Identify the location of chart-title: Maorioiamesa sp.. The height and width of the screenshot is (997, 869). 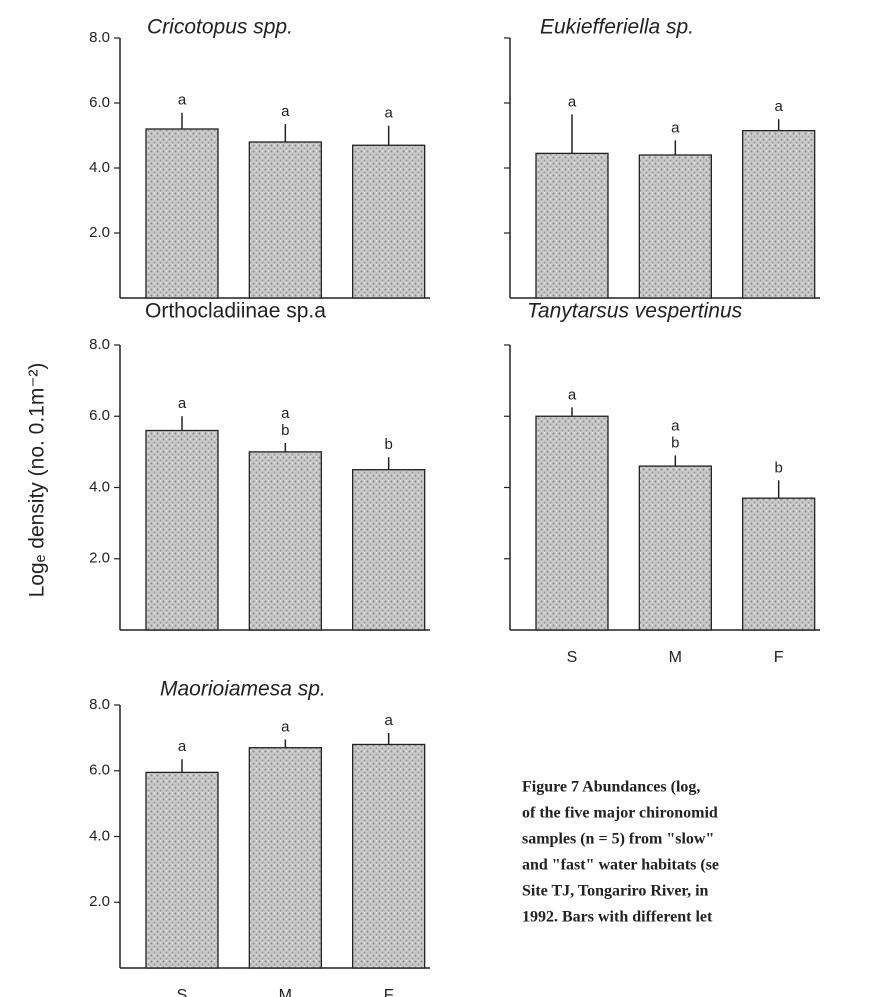
(243, 689).